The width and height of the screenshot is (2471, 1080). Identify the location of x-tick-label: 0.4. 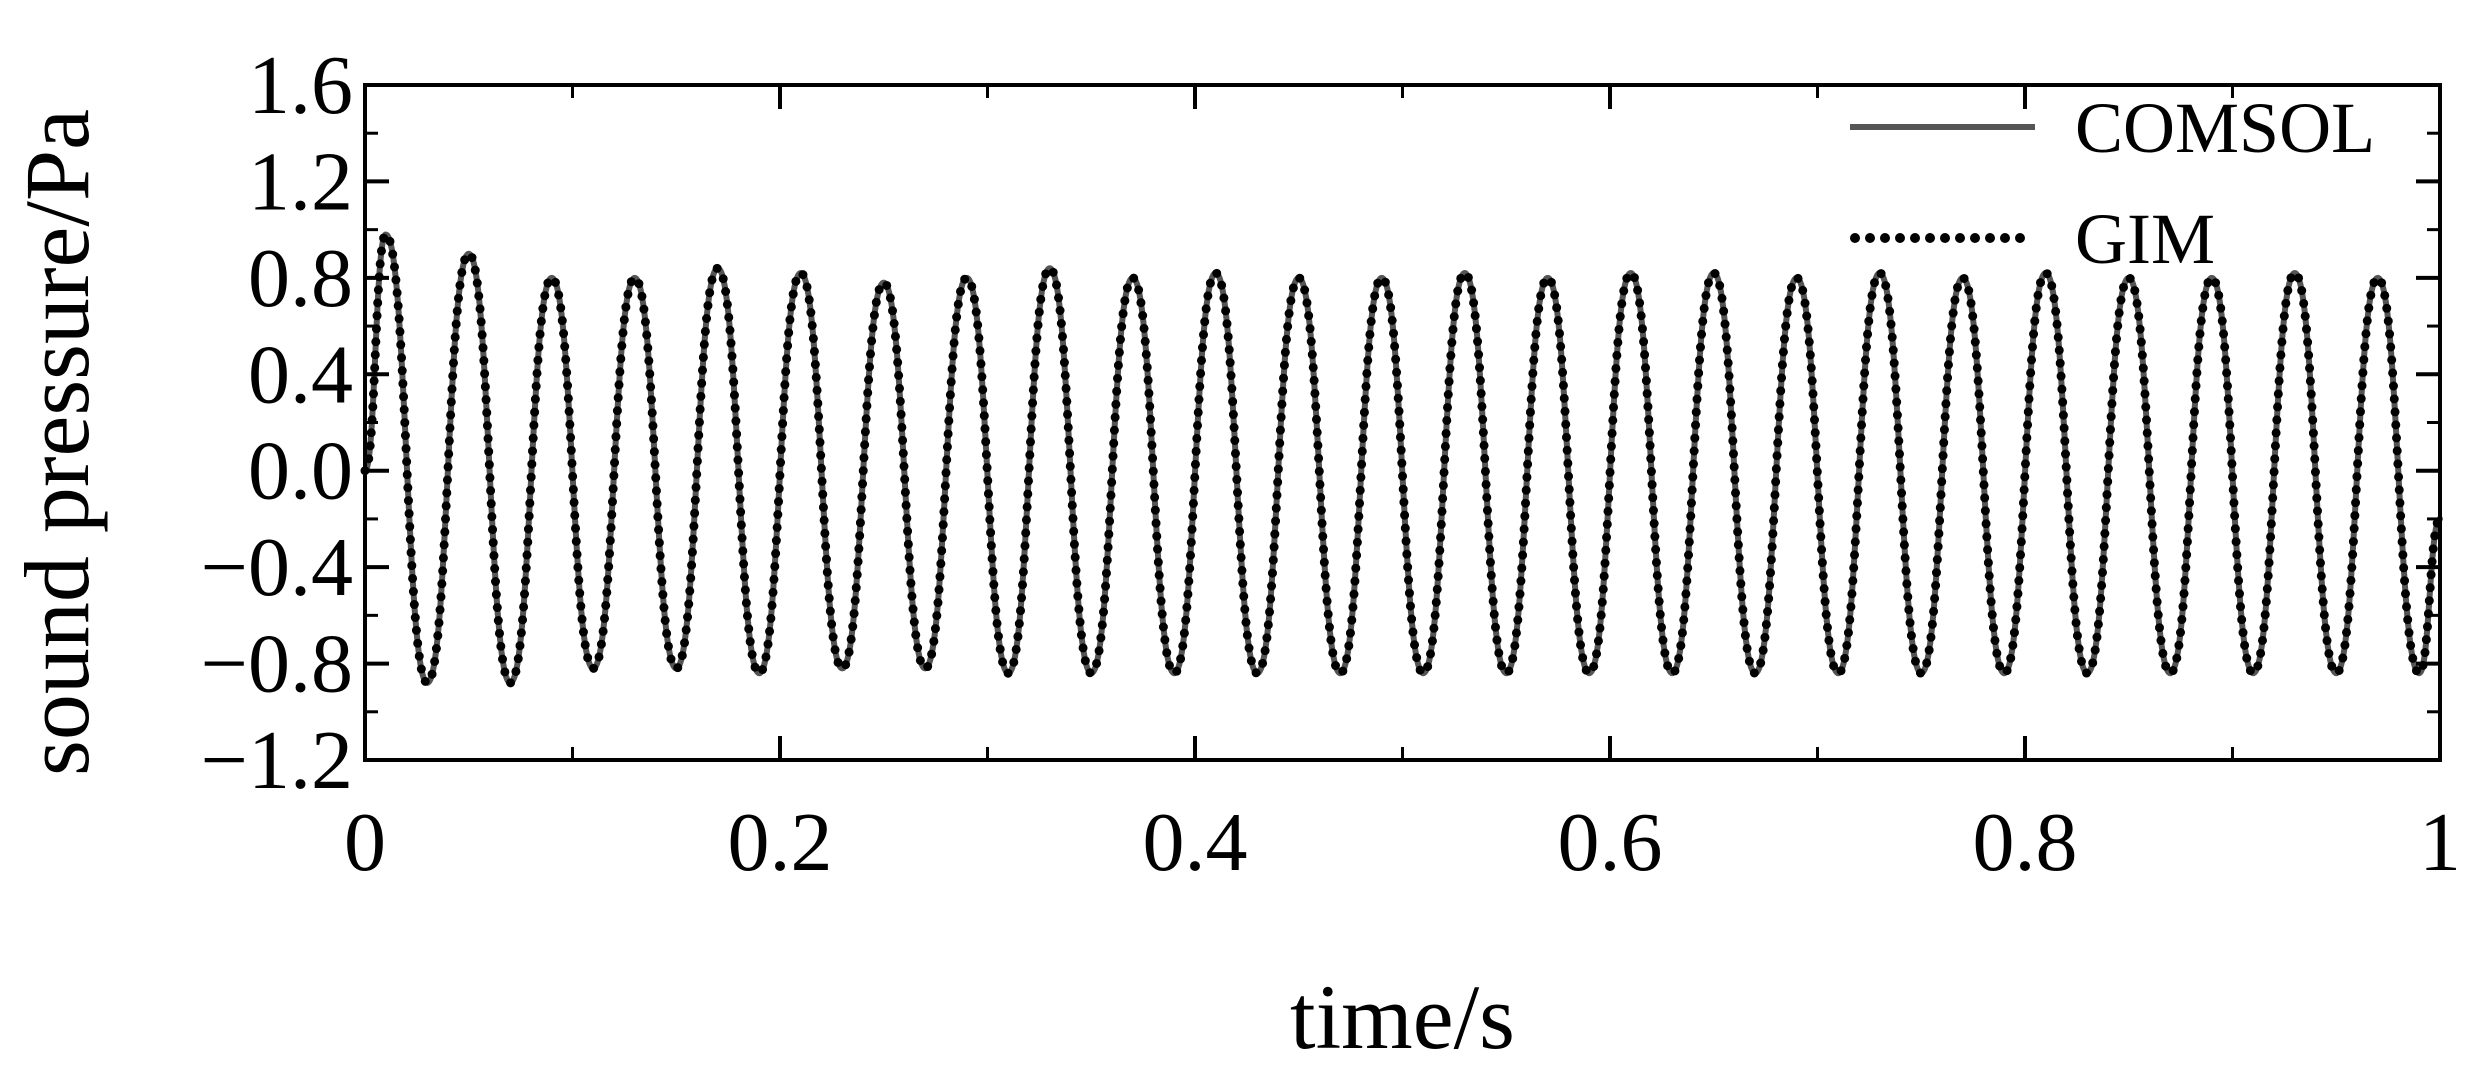
(1195, 842).